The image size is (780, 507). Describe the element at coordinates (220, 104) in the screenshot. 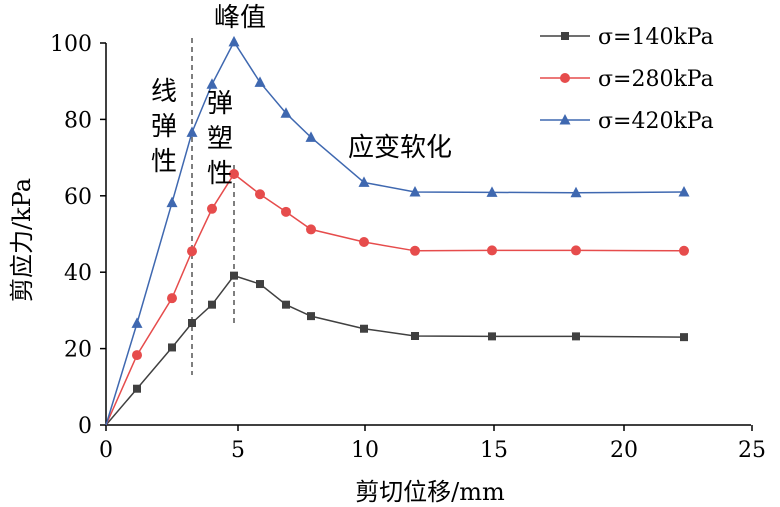

I see `annotation-elastoplastic-char: 弹` at that location.